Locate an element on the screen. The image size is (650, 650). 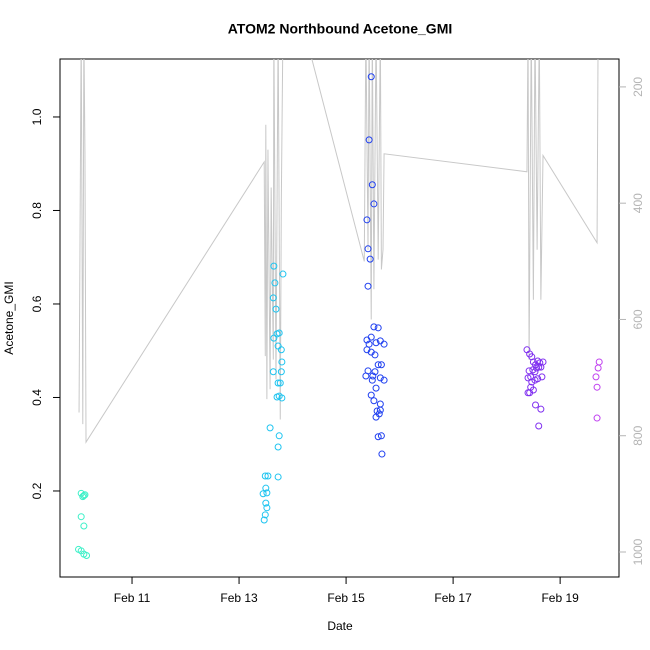
y2-tick-label: 200 is located at coordinates (638, 87).